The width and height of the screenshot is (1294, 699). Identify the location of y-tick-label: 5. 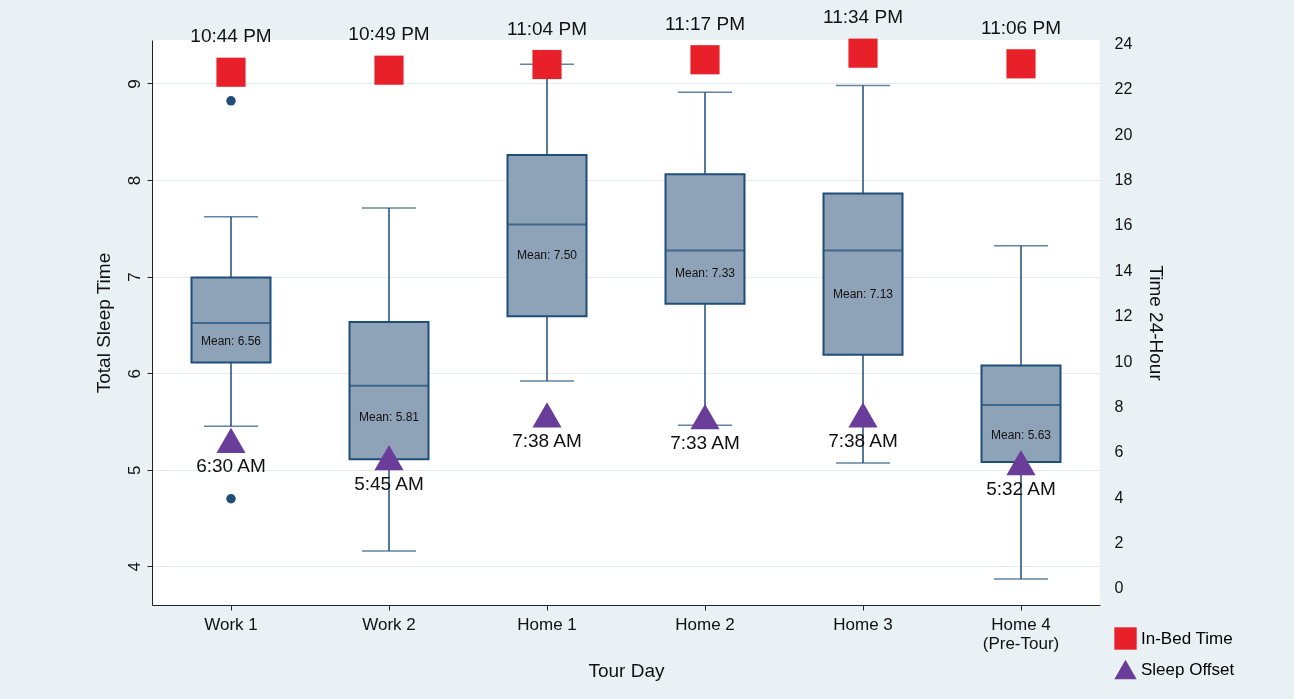
(134, 470).